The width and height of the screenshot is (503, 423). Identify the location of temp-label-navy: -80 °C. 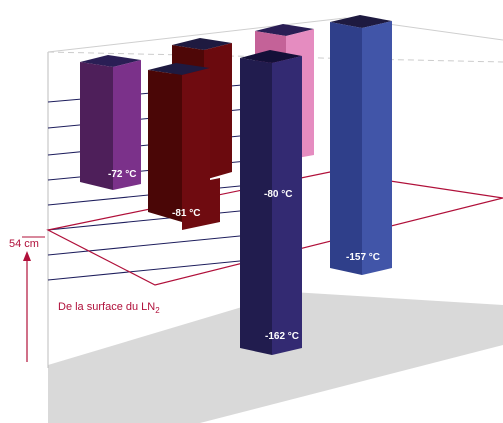
(278, 194).